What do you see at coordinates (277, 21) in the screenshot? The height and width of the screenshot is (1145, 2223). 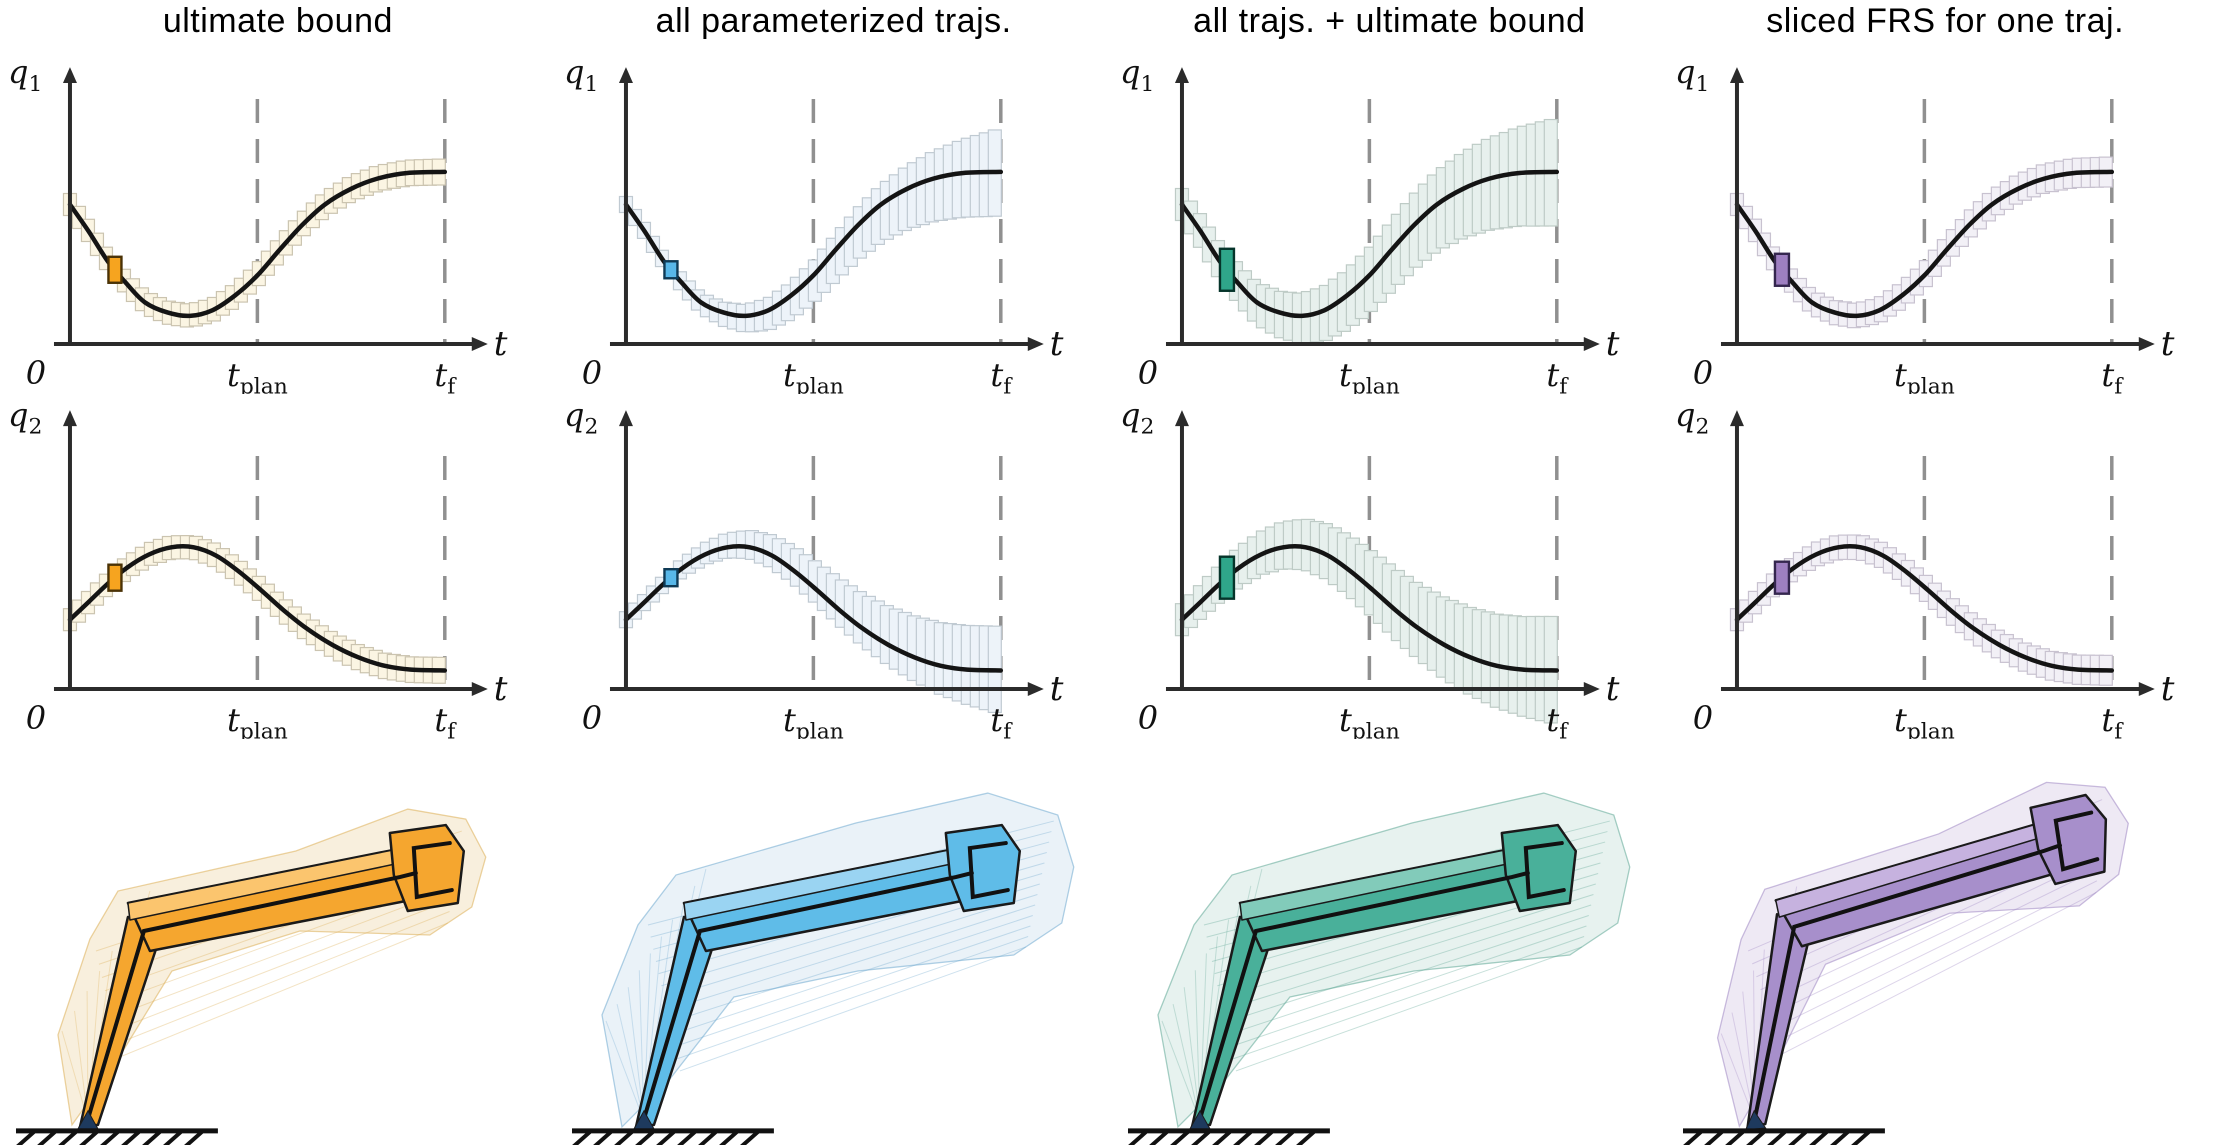 I see `column-title: ultimate bound` at bounding box center [277, 21].